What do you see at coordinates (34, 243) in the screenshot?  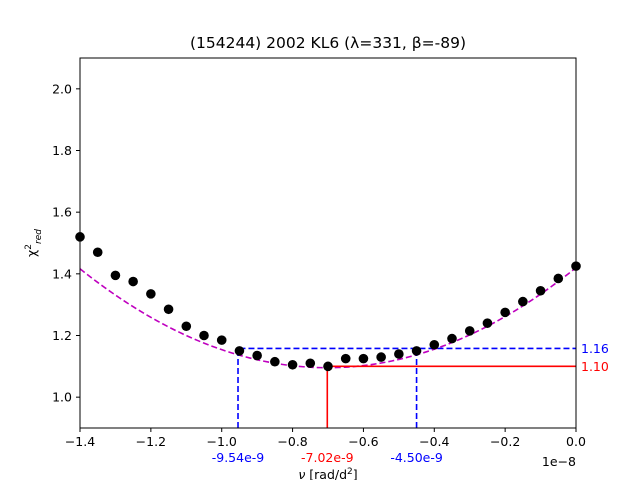 I see `y-axis-label: χ2red` at bounding box center [34, 243].